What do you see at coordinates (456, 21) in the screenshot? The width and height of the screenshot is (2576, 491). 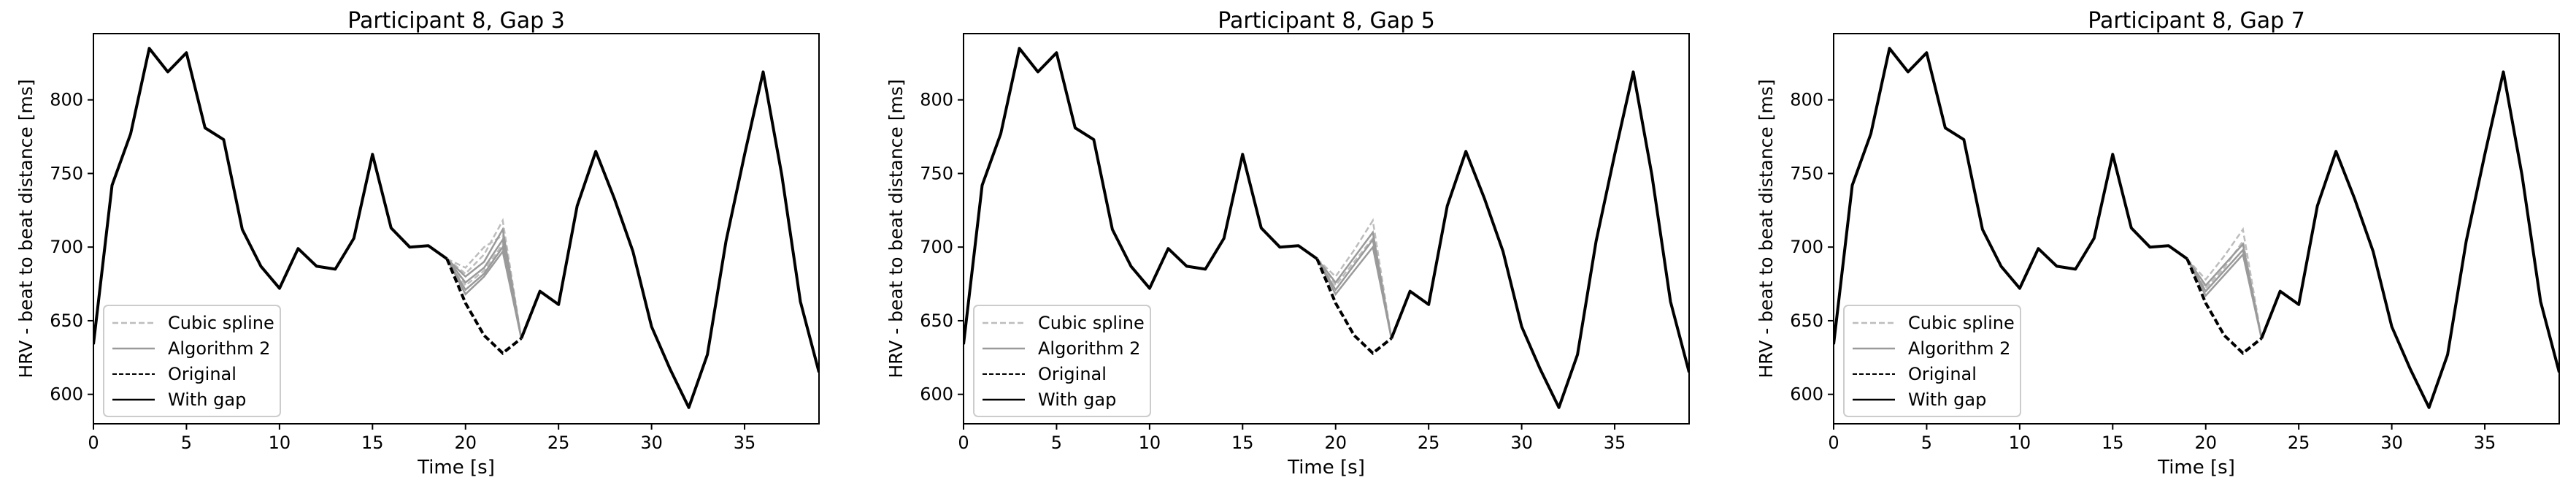 I see `chart-title: Participant 8, Gap 3` at bounding box center [456, 21].